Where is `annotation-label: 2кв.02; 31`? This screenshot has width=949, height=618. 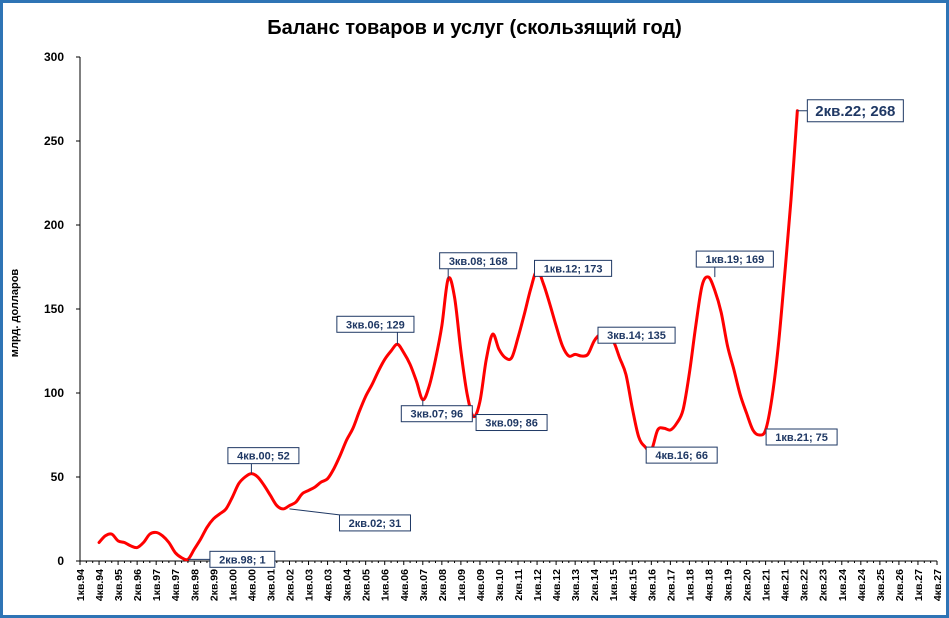
annotation-label: 2кв.02; 31 is located at coordinates (375, 524).